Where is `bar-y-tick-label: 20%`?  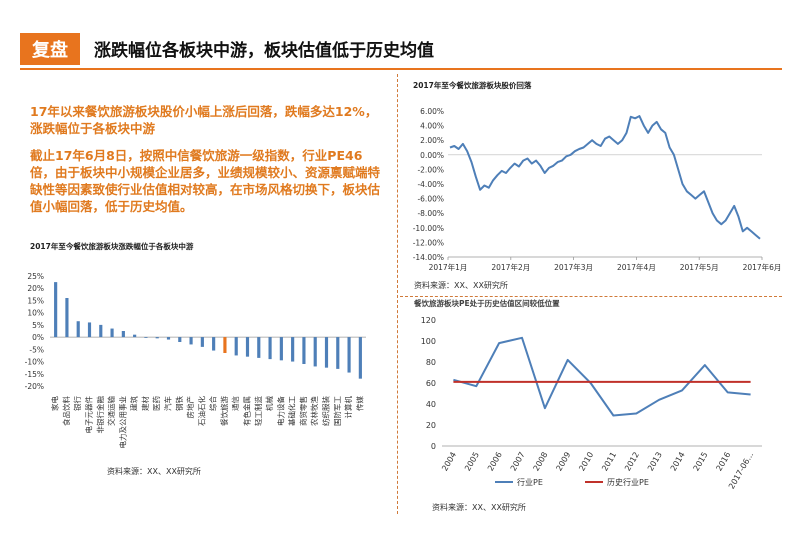
bar-y-tick-label: 20% is located at coordinates (35, 288).